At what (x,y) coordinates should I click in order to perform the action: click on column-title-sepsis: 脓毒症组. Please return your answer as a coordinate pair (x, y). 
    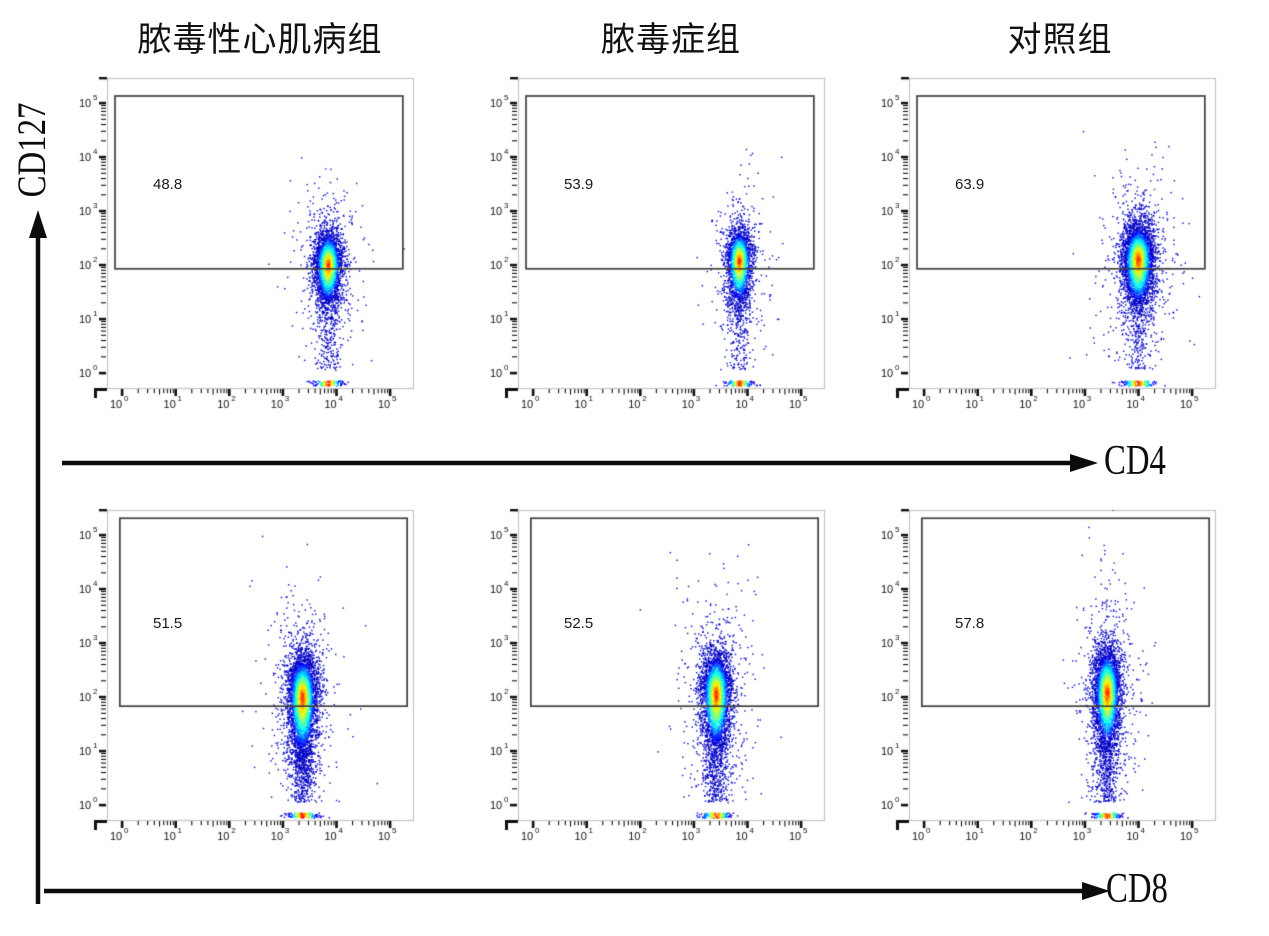
    Looking at the image, I should click on (671, 40).